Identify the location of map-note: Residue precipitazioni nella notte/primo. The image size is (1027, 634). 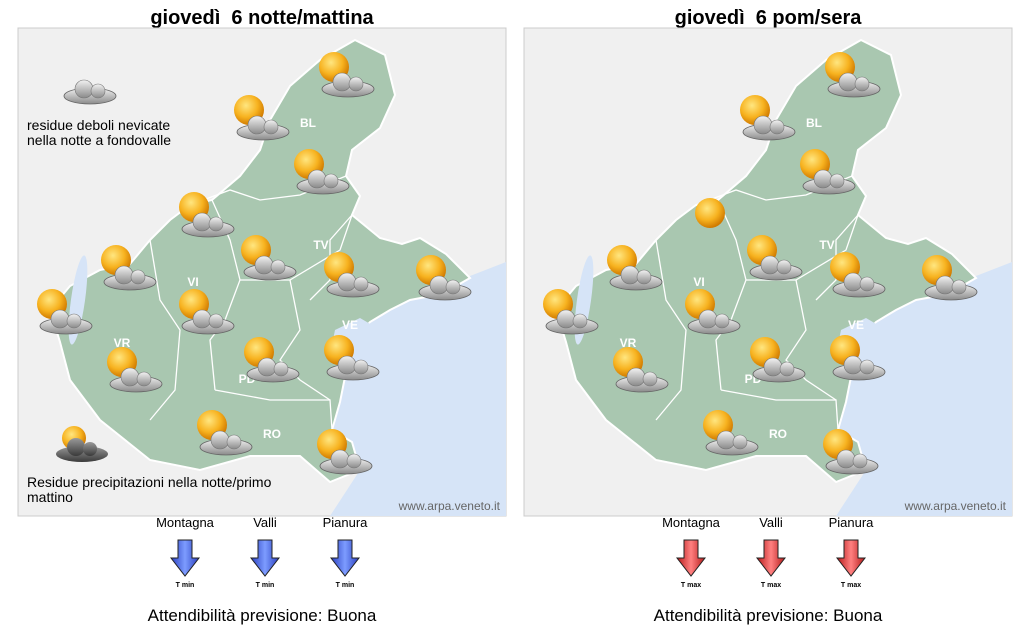
(149, 482).